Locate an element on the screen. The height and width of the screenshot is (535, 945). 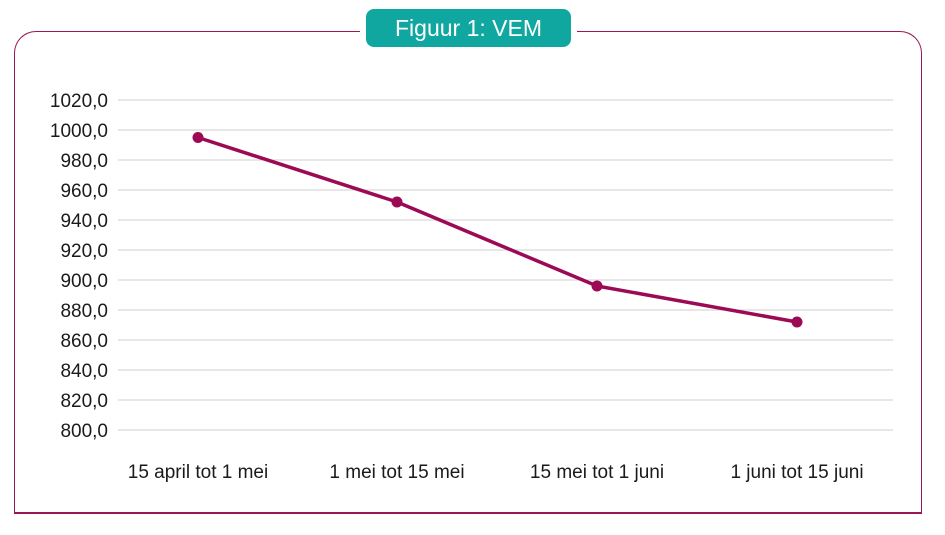
y-tick-label: 800,0 is located at coordinates (84, 431).